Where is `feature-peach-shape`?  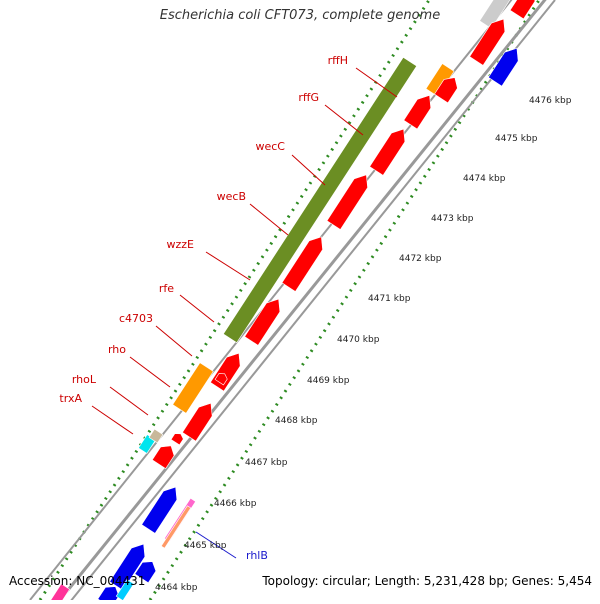
feature-peach-shape is located at coordinates (176, 527).